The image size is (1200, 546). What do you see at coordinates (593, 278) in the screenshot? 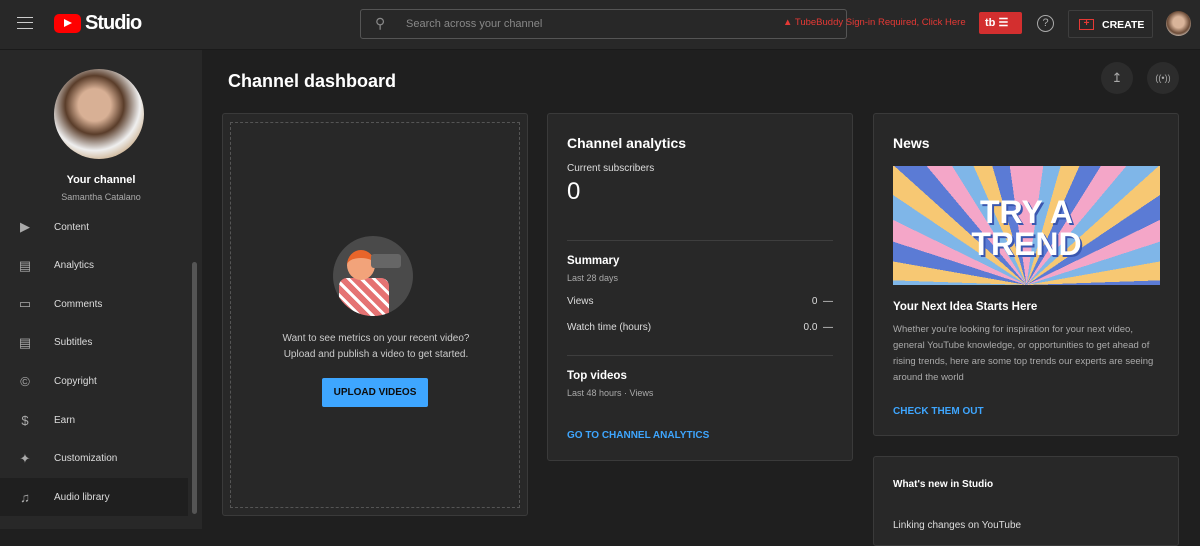
I see `summary-period: Last 28 days` at bounding box center [593, 278].